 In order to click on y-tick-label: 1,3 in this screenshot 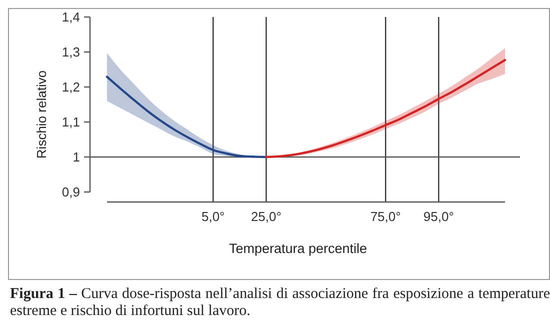, I will do `click(71, 52)`.